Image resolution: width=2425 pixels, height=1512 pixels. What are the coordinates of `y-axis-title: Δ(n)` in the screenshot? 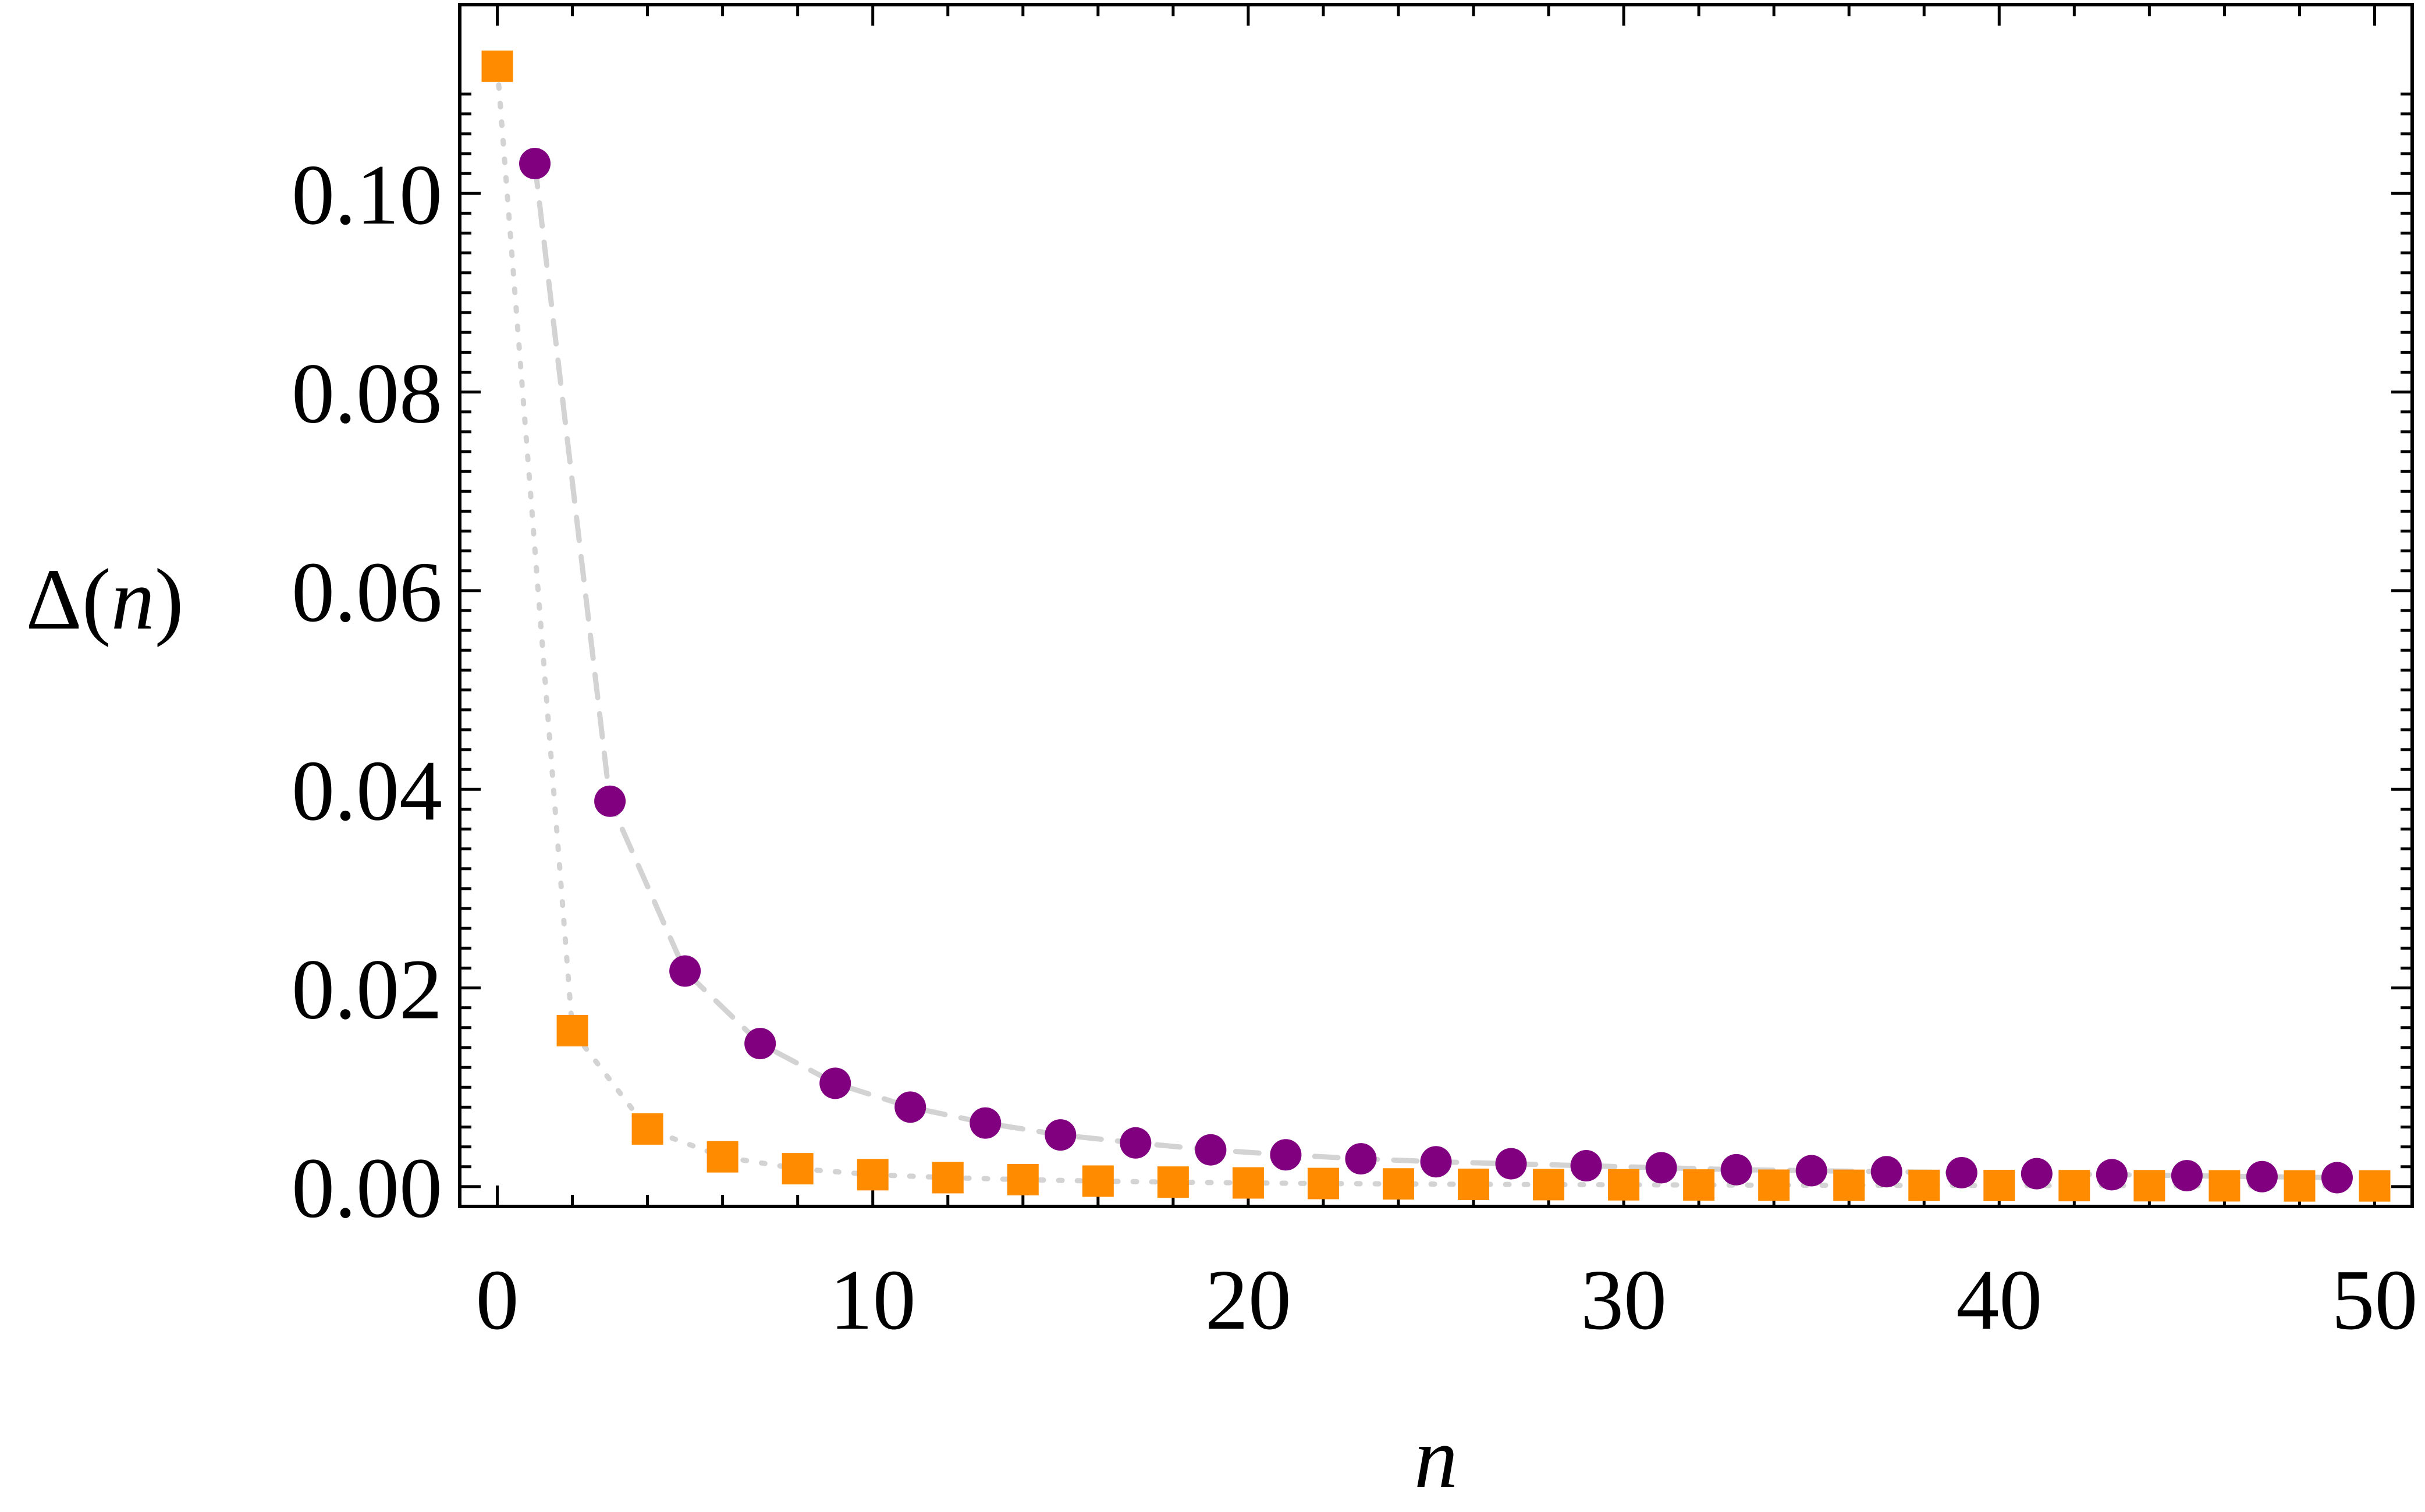 It's located at (105, 599).